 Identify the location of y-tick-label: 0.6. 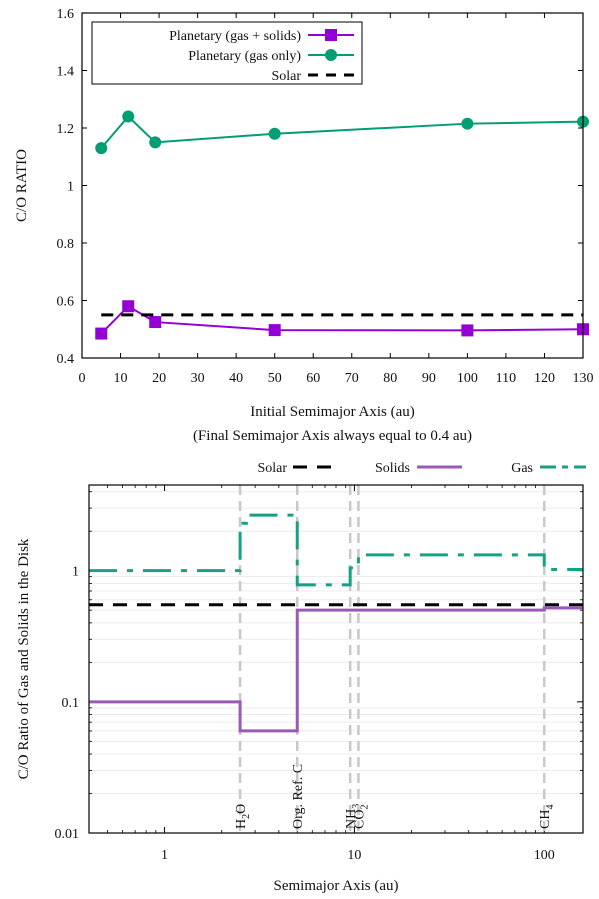
(66, 302).